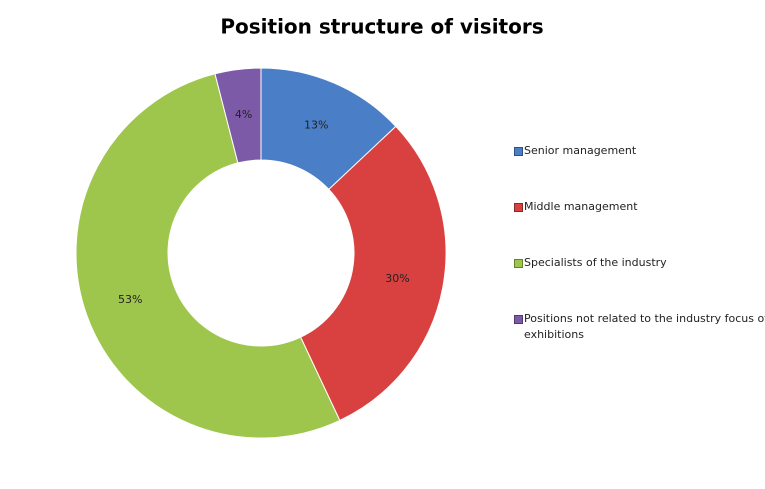 The width and height of the screenshot is (765, 489). What do you see at coordinates (581, 206) in the screenshot?
I see `legend-label: Middle management` at bounding box center [581, 206].